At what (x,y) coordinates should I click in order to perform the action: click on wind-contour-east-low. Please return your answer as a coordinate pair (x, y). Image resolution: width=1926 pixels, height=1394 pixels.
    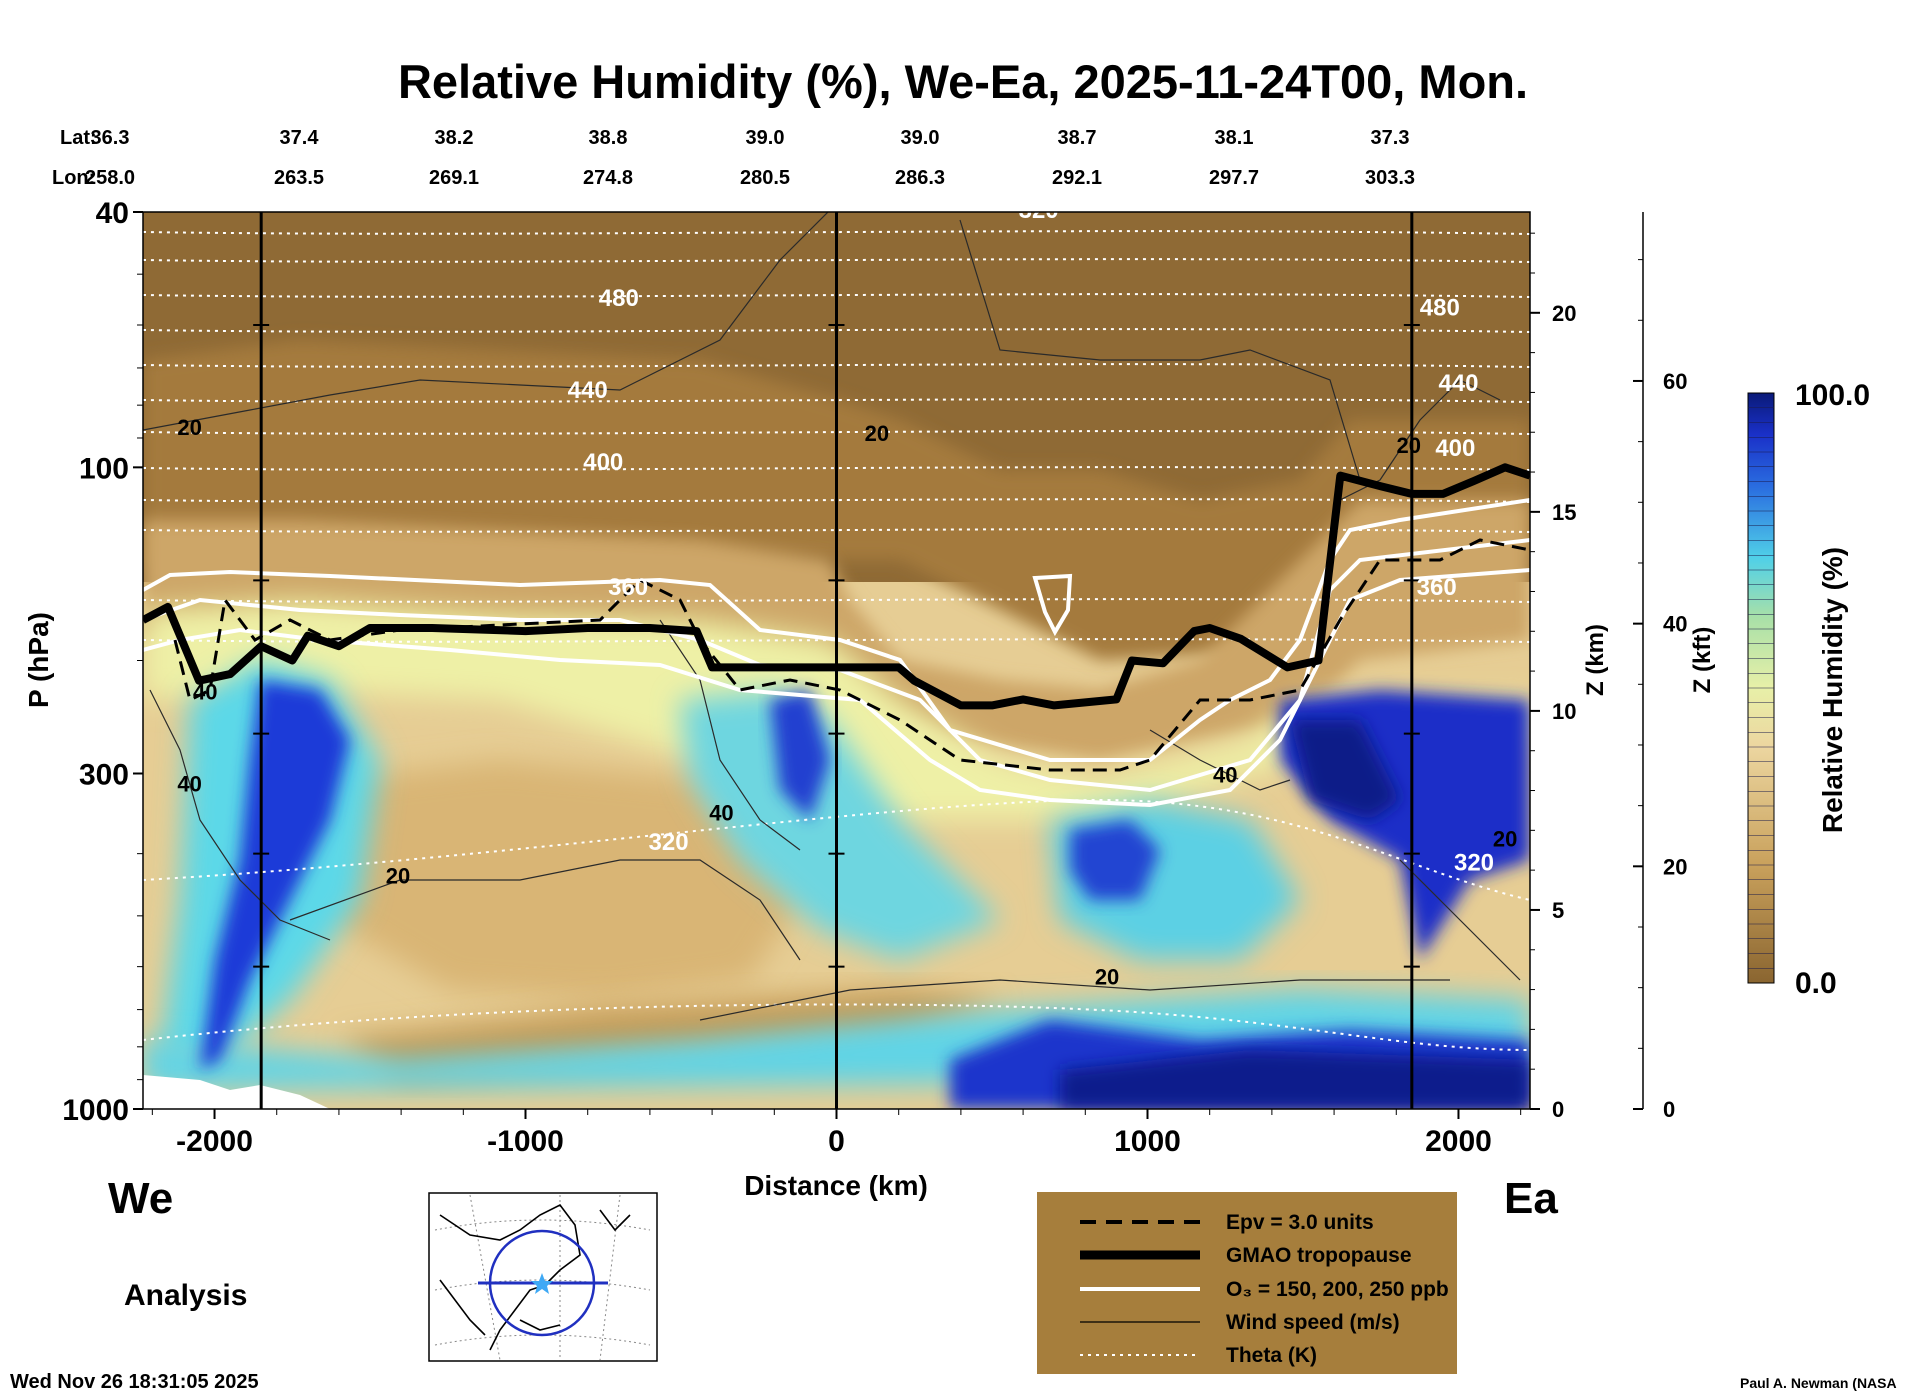
    Looking at the image, I should click on (1460, 920).